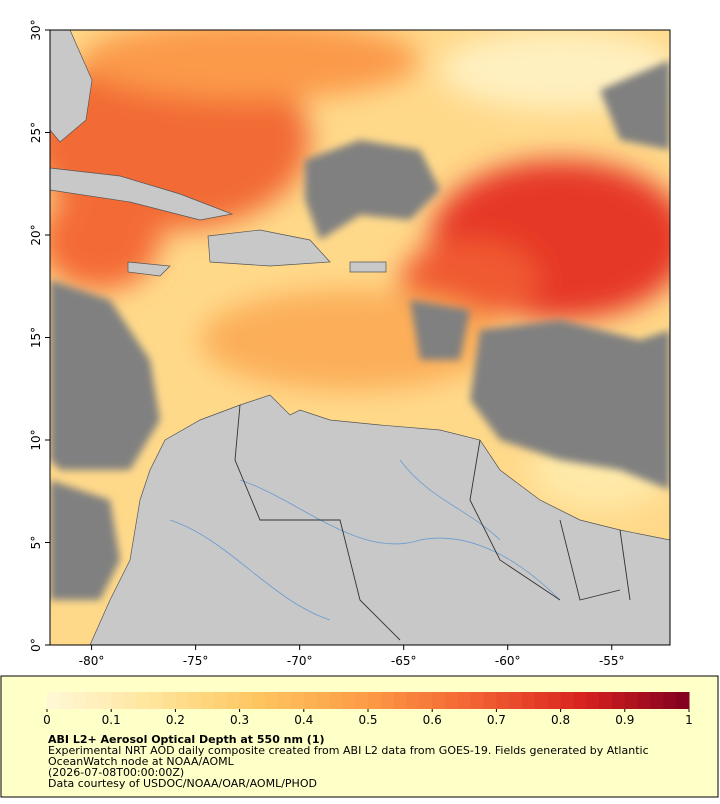  What do you see at coordinates (175, 720) in the screenshot?
I see `colorbar-tick-label: 0.2` at bounding box center [175, 720].